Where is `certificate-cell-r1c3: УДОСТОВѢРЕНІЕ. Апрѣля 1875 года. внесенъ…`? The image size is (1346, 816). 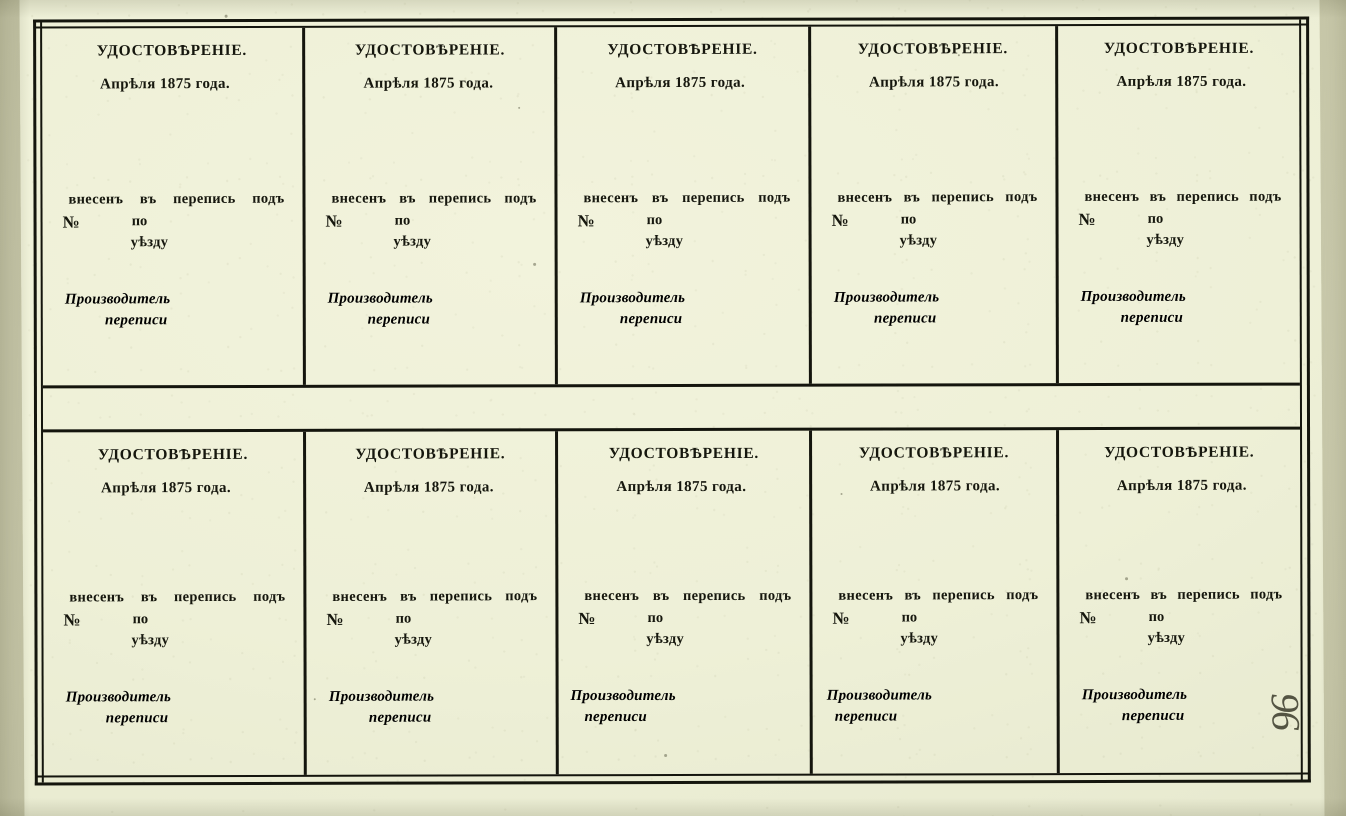
certificate-cell-r1c3: УДОСТОВѢРЕНІЕ. Апрѣля 1875 года. внесенъ… is located at coordinates (683, 206).